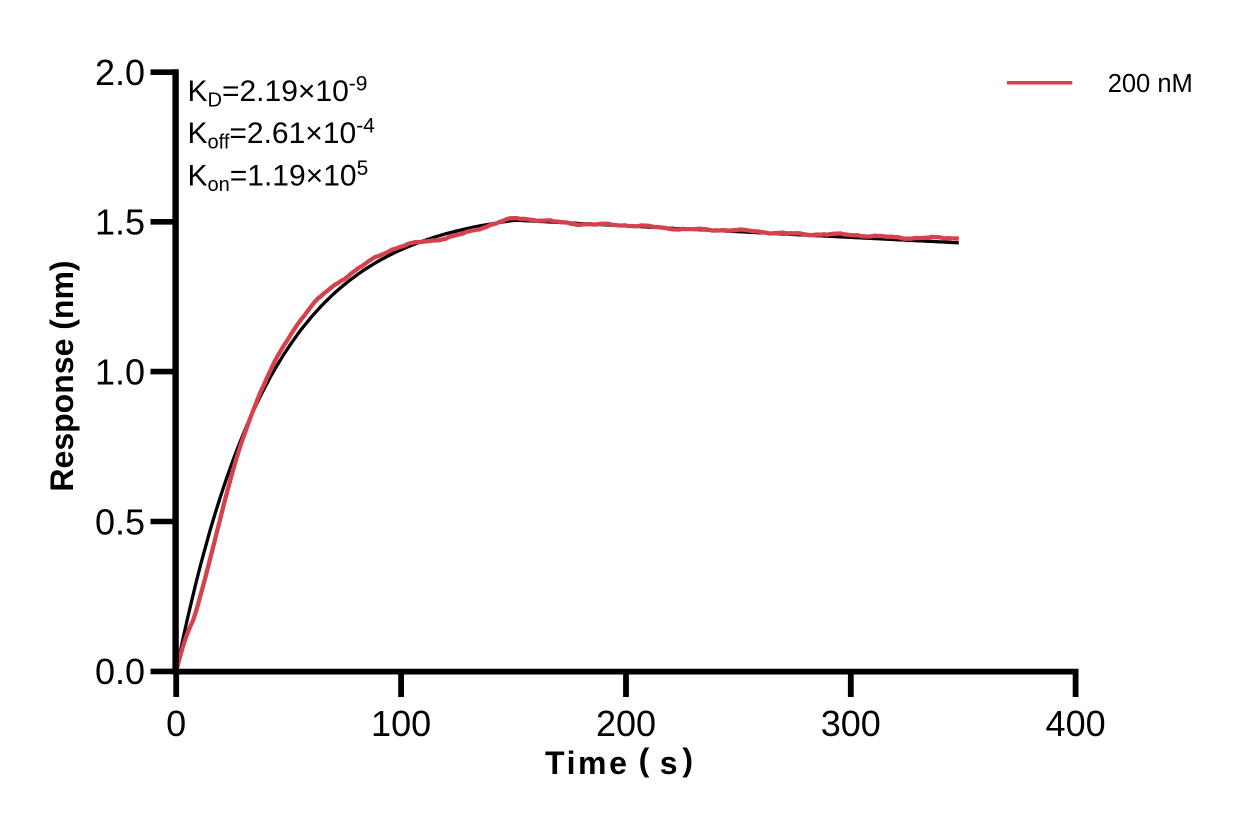  Describe the element at coordinates (120, 671) in the screenshot. I see `svg-text: 0.0` at that location.